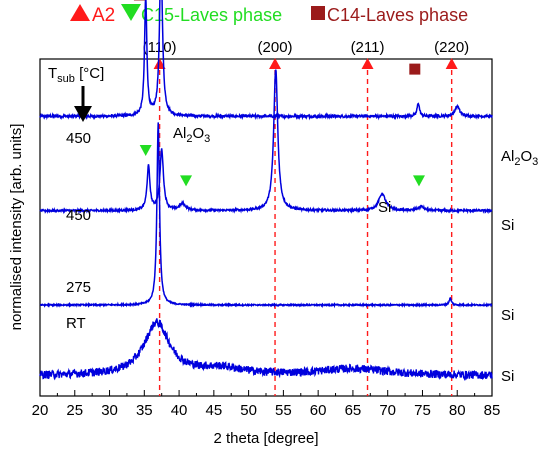 The height and width of the screenshot is (451, 550). I want to click on x-tick-label: 20, so click(40, 410).